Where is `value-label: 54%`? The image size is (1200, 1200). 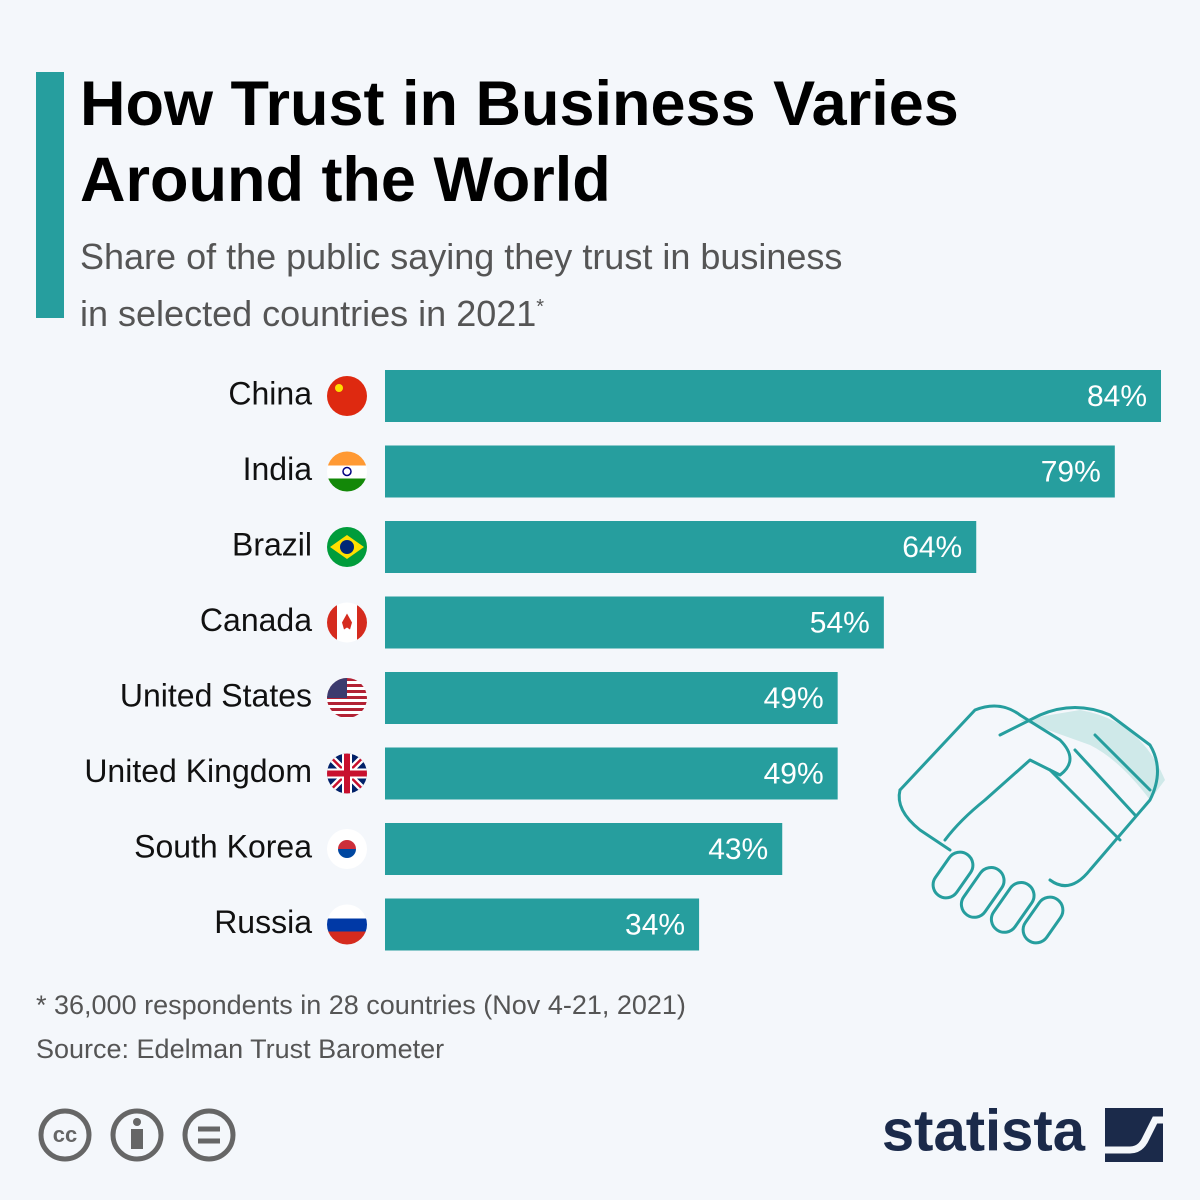 value-label: 54% is located at coordinates (840, 622).